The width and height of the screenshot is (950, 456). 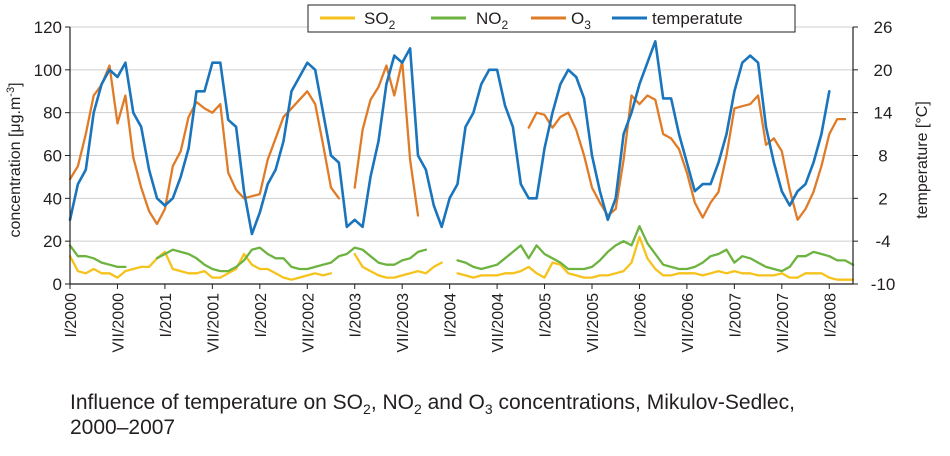 What do you see at coordinates (830, 315) in the screenshot?
I see `x-tick-label: I/2008` at bounding box center [830, 315].